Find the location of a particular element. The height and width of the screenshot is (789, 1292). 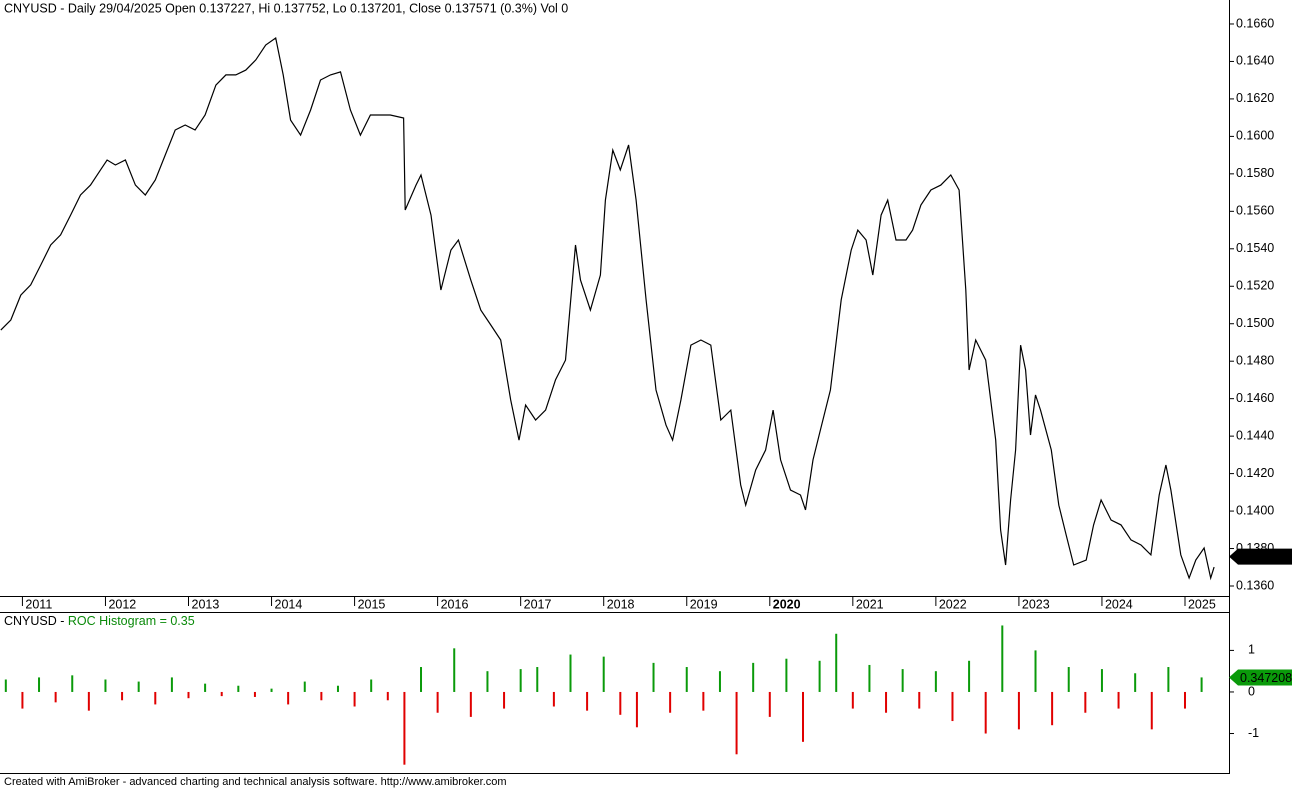

x-tick-label: 2013 is located at coordinates (206, 604).